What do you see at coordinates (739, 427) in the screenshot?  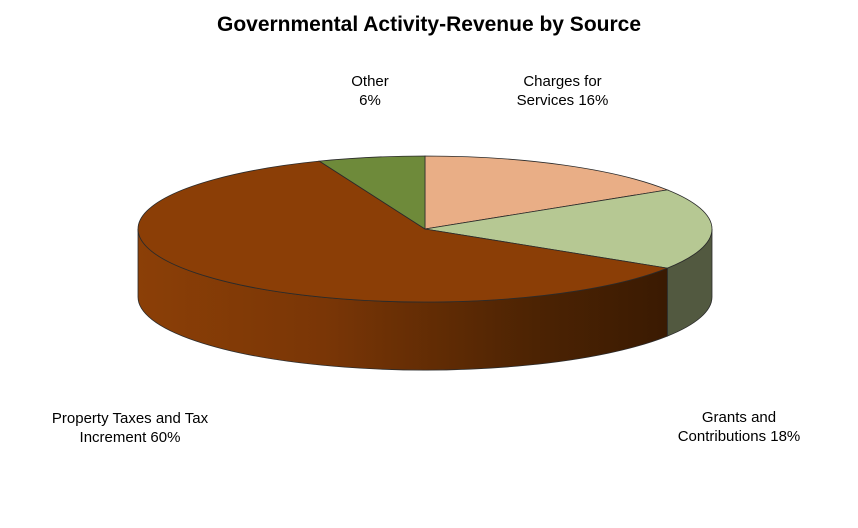 I see `slice-label-grants: Grants and Contributions 18%` at bounding box center [739, 427].